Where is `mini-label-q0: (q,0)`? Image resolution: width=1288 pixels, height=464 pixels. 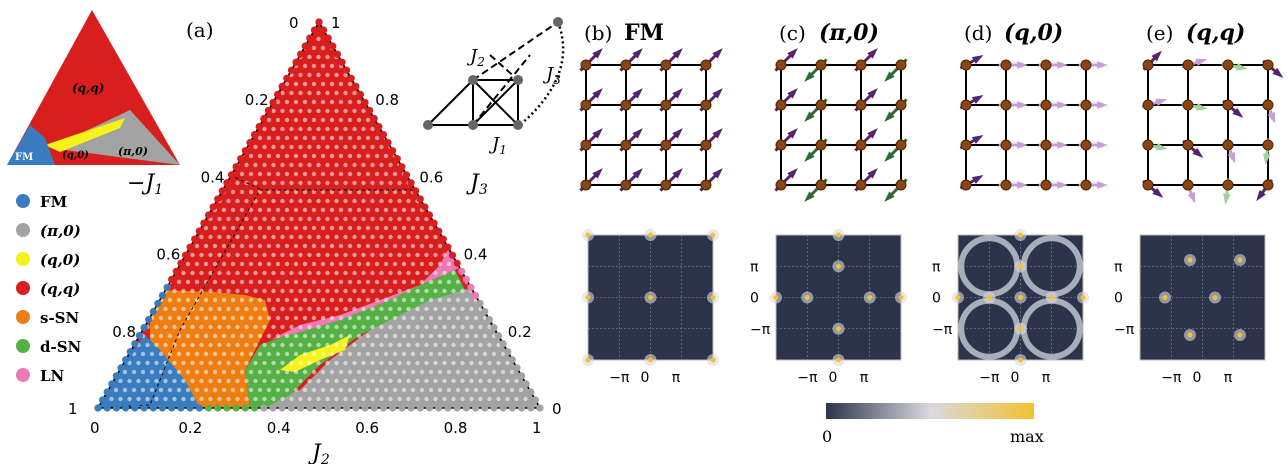
mini-label-q0: (q,0) is located at coordinates (75, 155).